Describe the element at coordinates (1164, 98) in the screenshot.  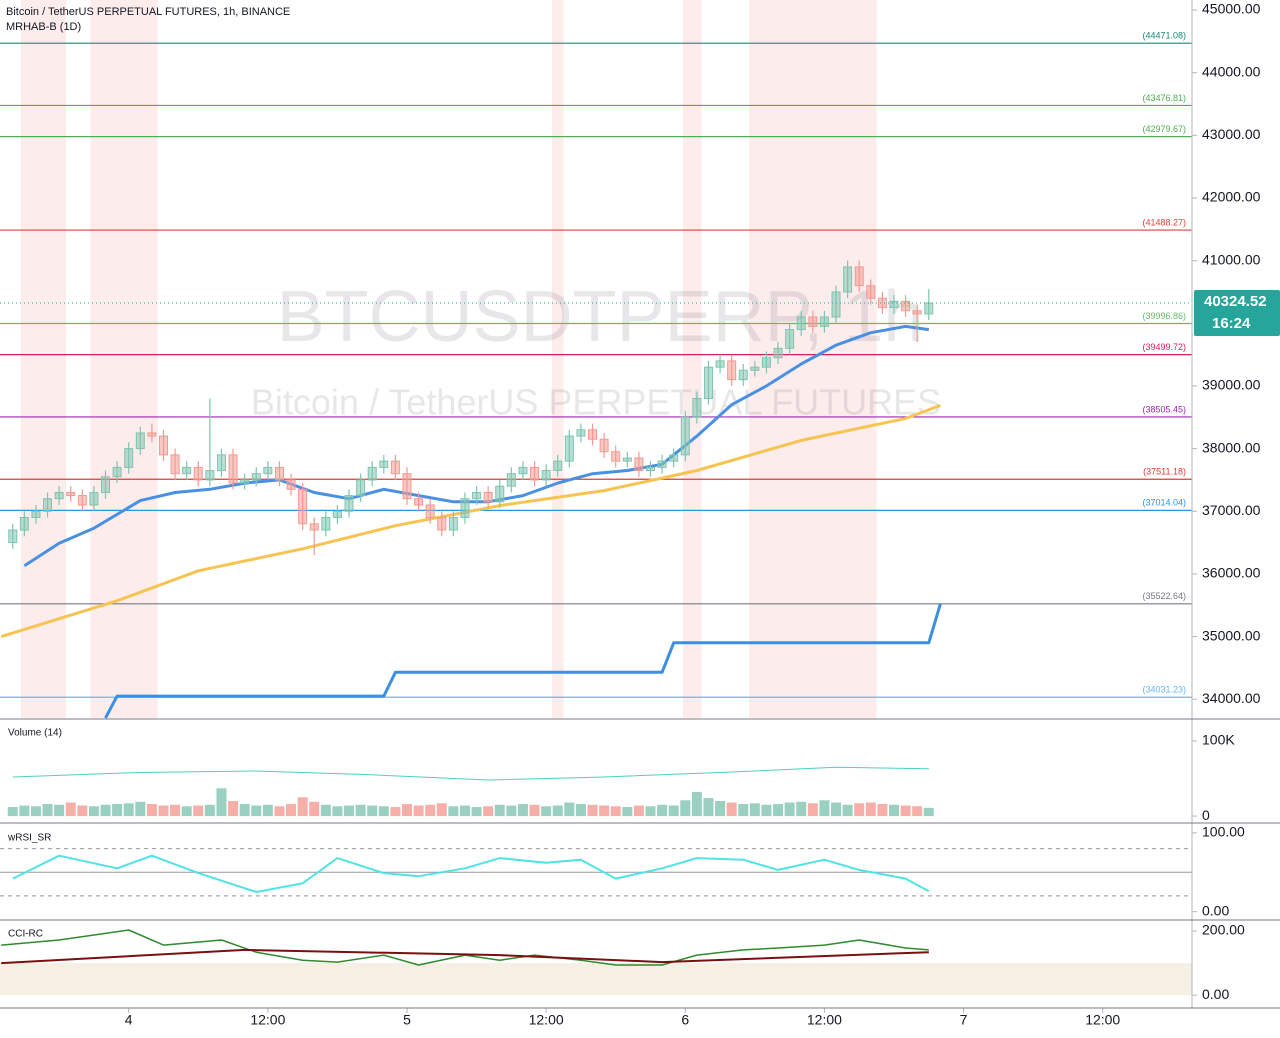
I see `level-label: (43476.81)` at that location.